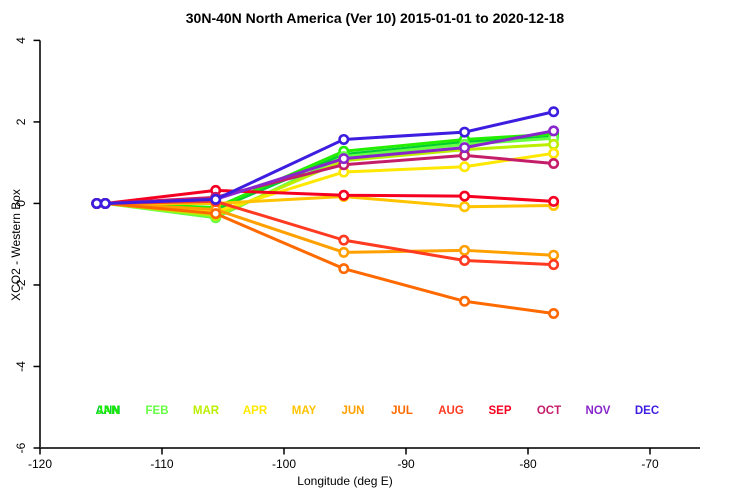  I want to click on series-marker-mar, so click(554, 144).